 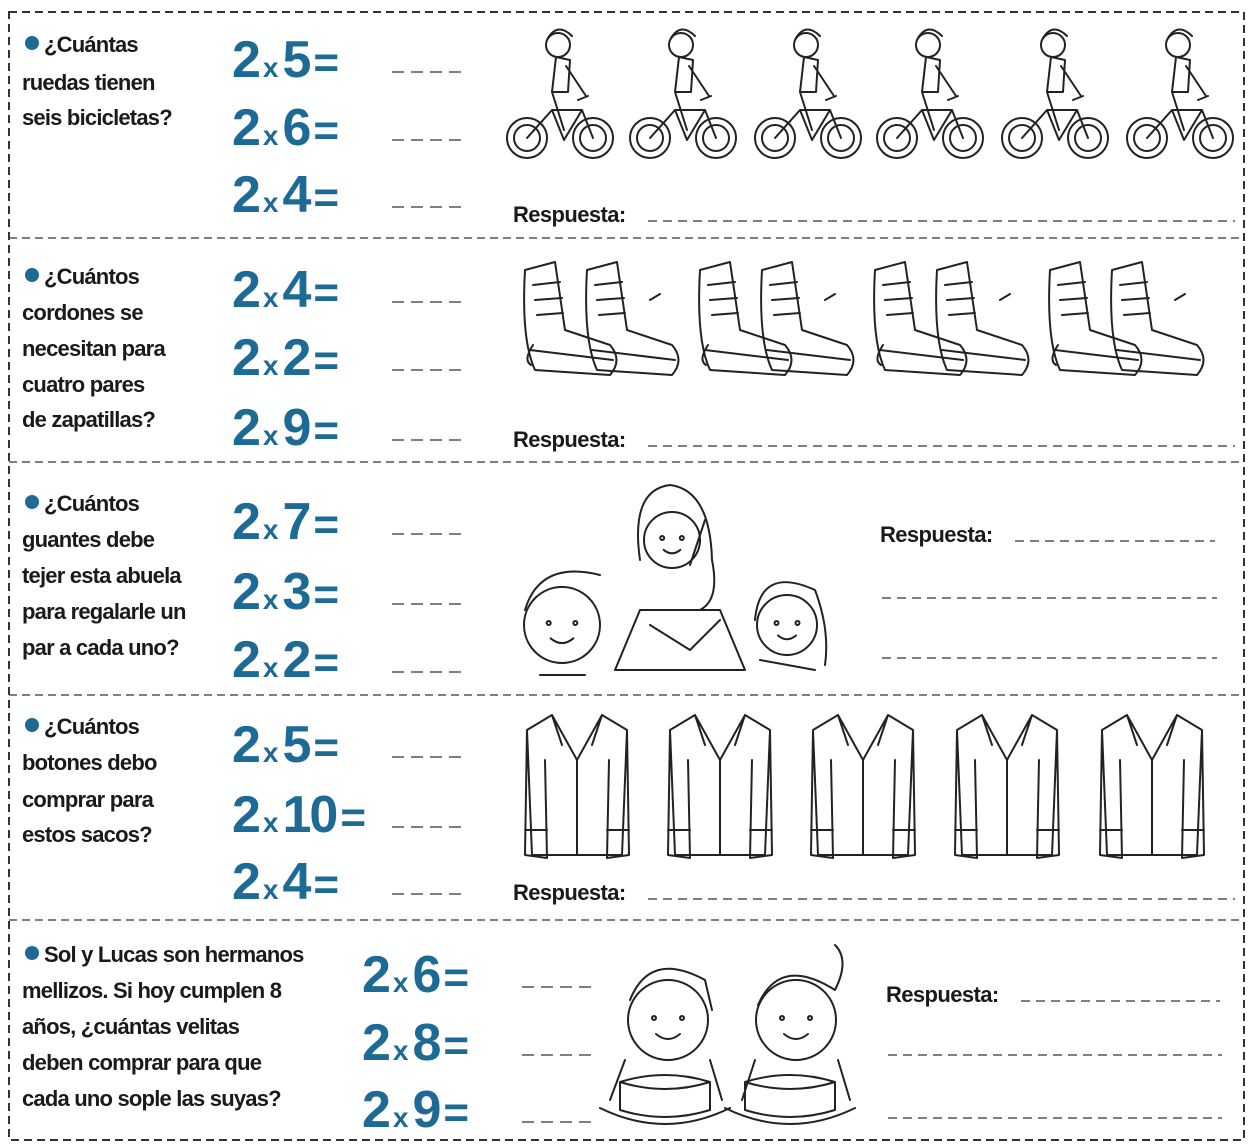 What do you see at coordinates (94, 348) in the screenshot?
I see `question-line: necesitan para` at bounding box center [94, 348].